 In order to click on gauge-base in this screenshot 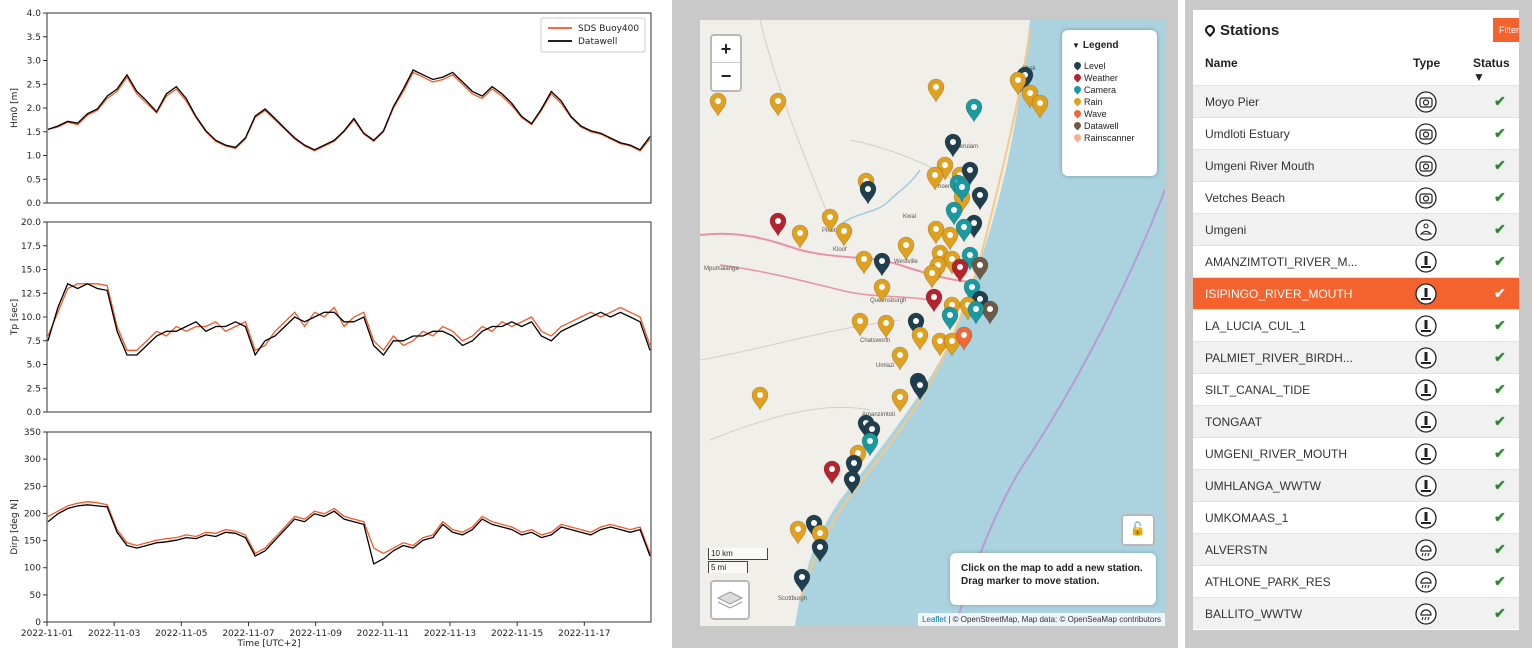, I will do `click(1426, 363)`.